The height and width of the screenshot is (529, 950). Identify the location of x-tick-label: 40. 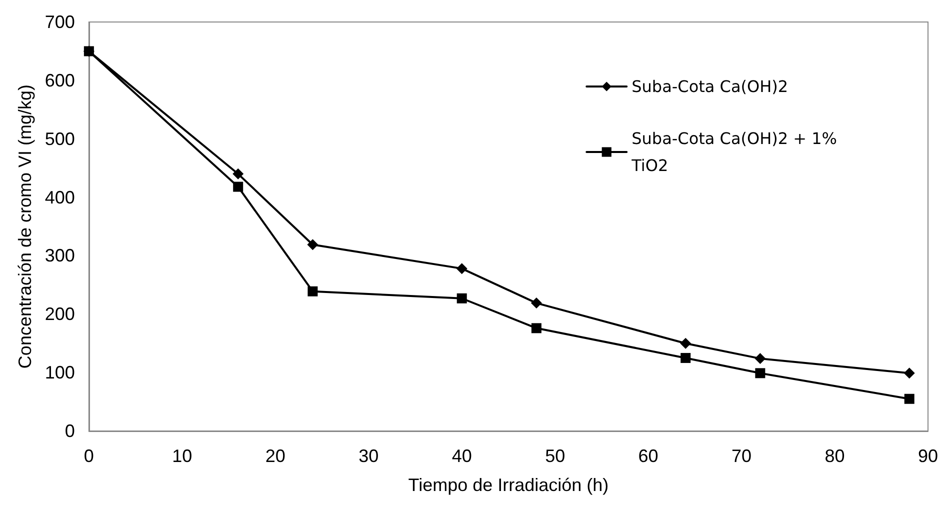
(462, 456).